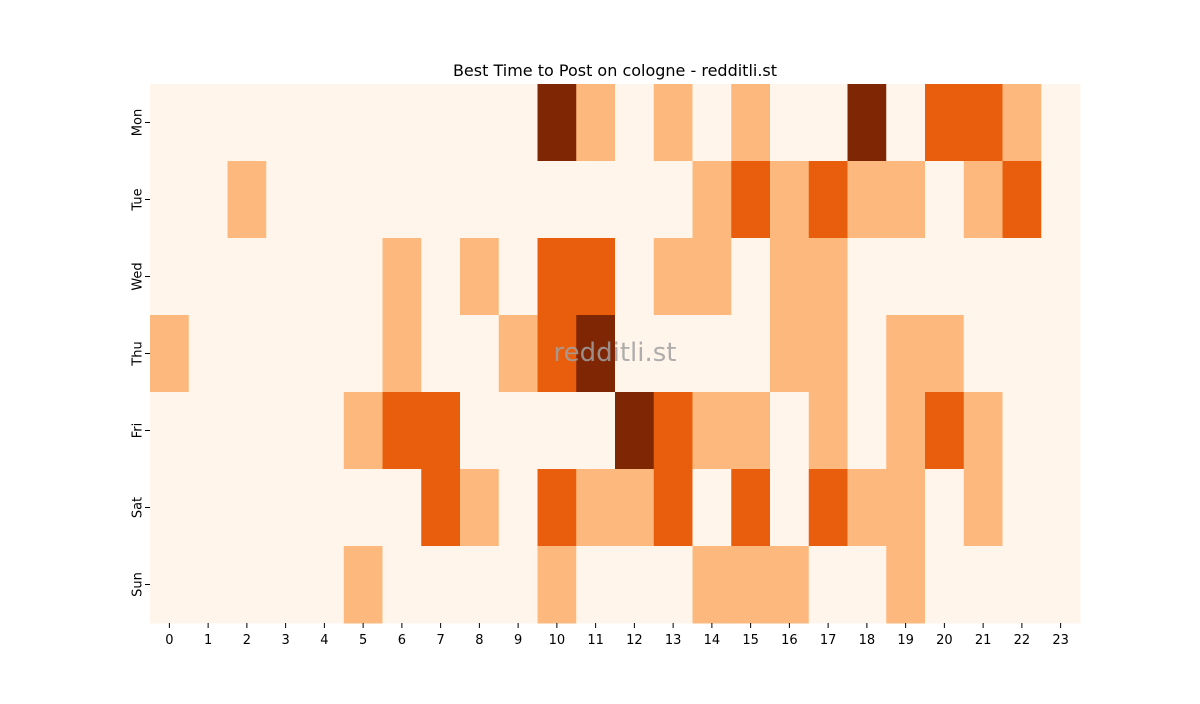  What do you see at coordinates (617, 635) in the screenshot?
I see `x-axis: 0 1 2 3 4 5 6 7 8 9 10 11 12 13 14 15 16 17 18 19 20 21 22 23` at bounding box center [617, 635].